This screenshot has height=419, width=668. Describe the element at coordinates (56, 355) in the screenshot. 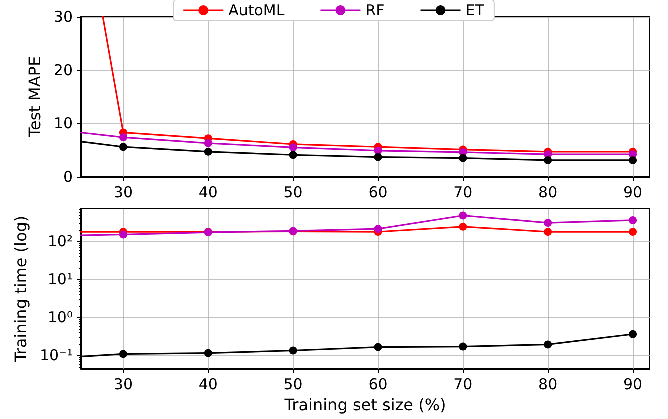

I see `y-tick-label: 10⁻¹` at that location.